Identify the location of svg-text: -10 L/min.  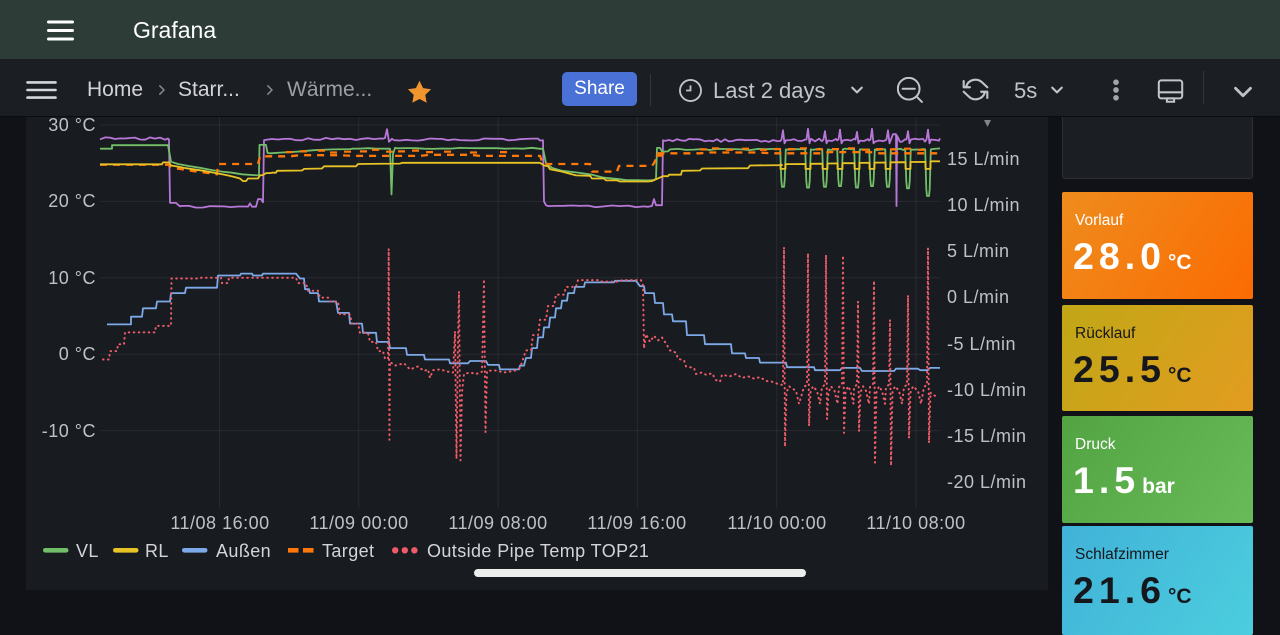
(987, 390).